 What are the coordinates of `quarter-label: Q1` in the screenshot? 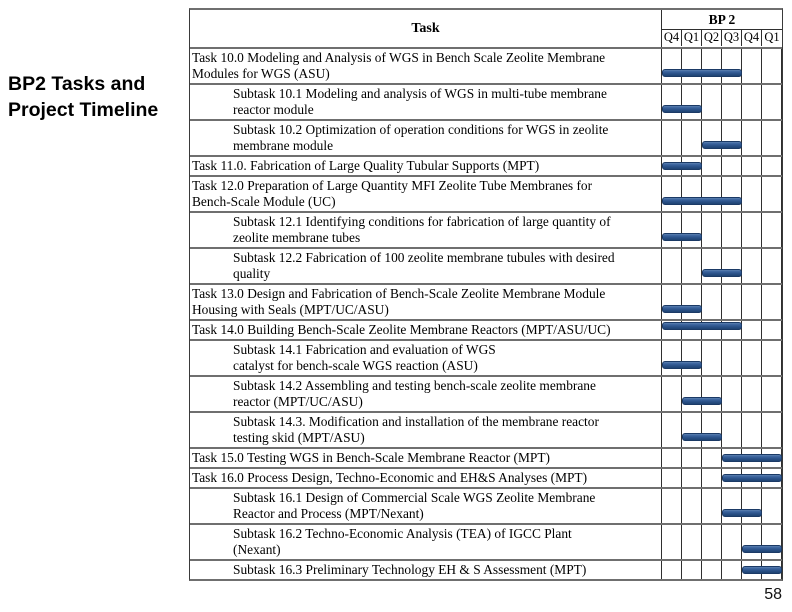 It's located at (772, 37).